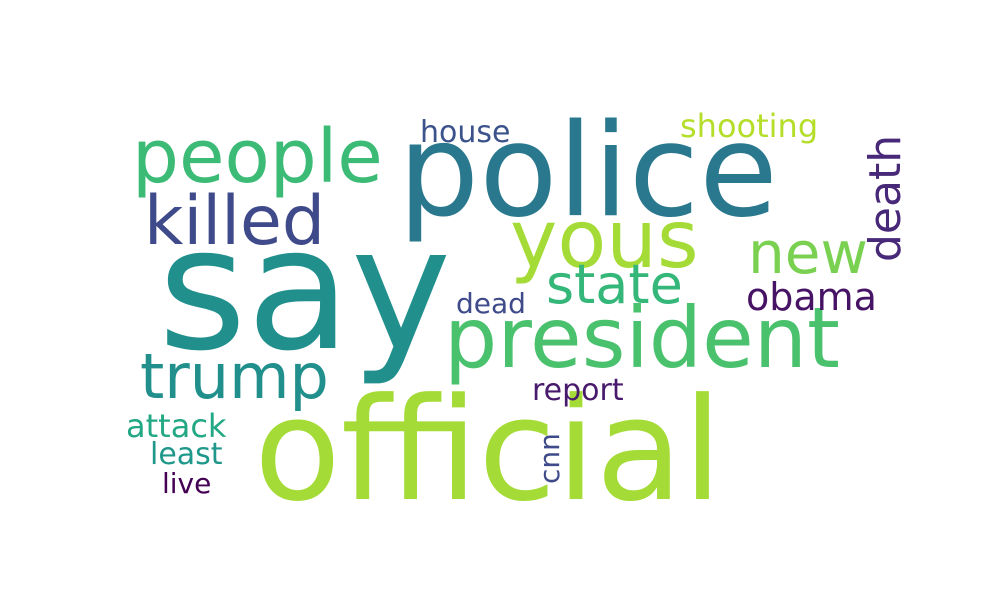 Image resolution: width=1000 pixels, height=600 pixels. I want to click on word-say: say, so click(305, 290).